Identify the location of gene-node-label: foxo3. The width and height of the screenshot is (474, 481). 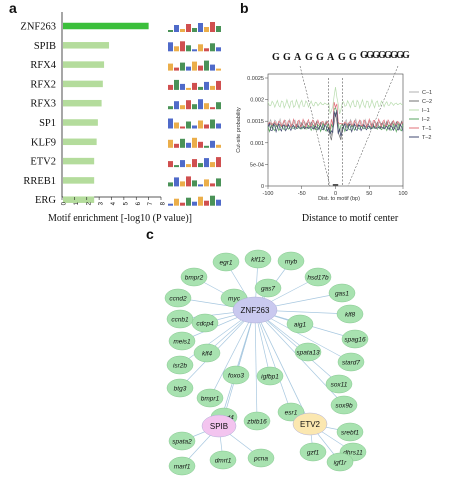
(236, 375).